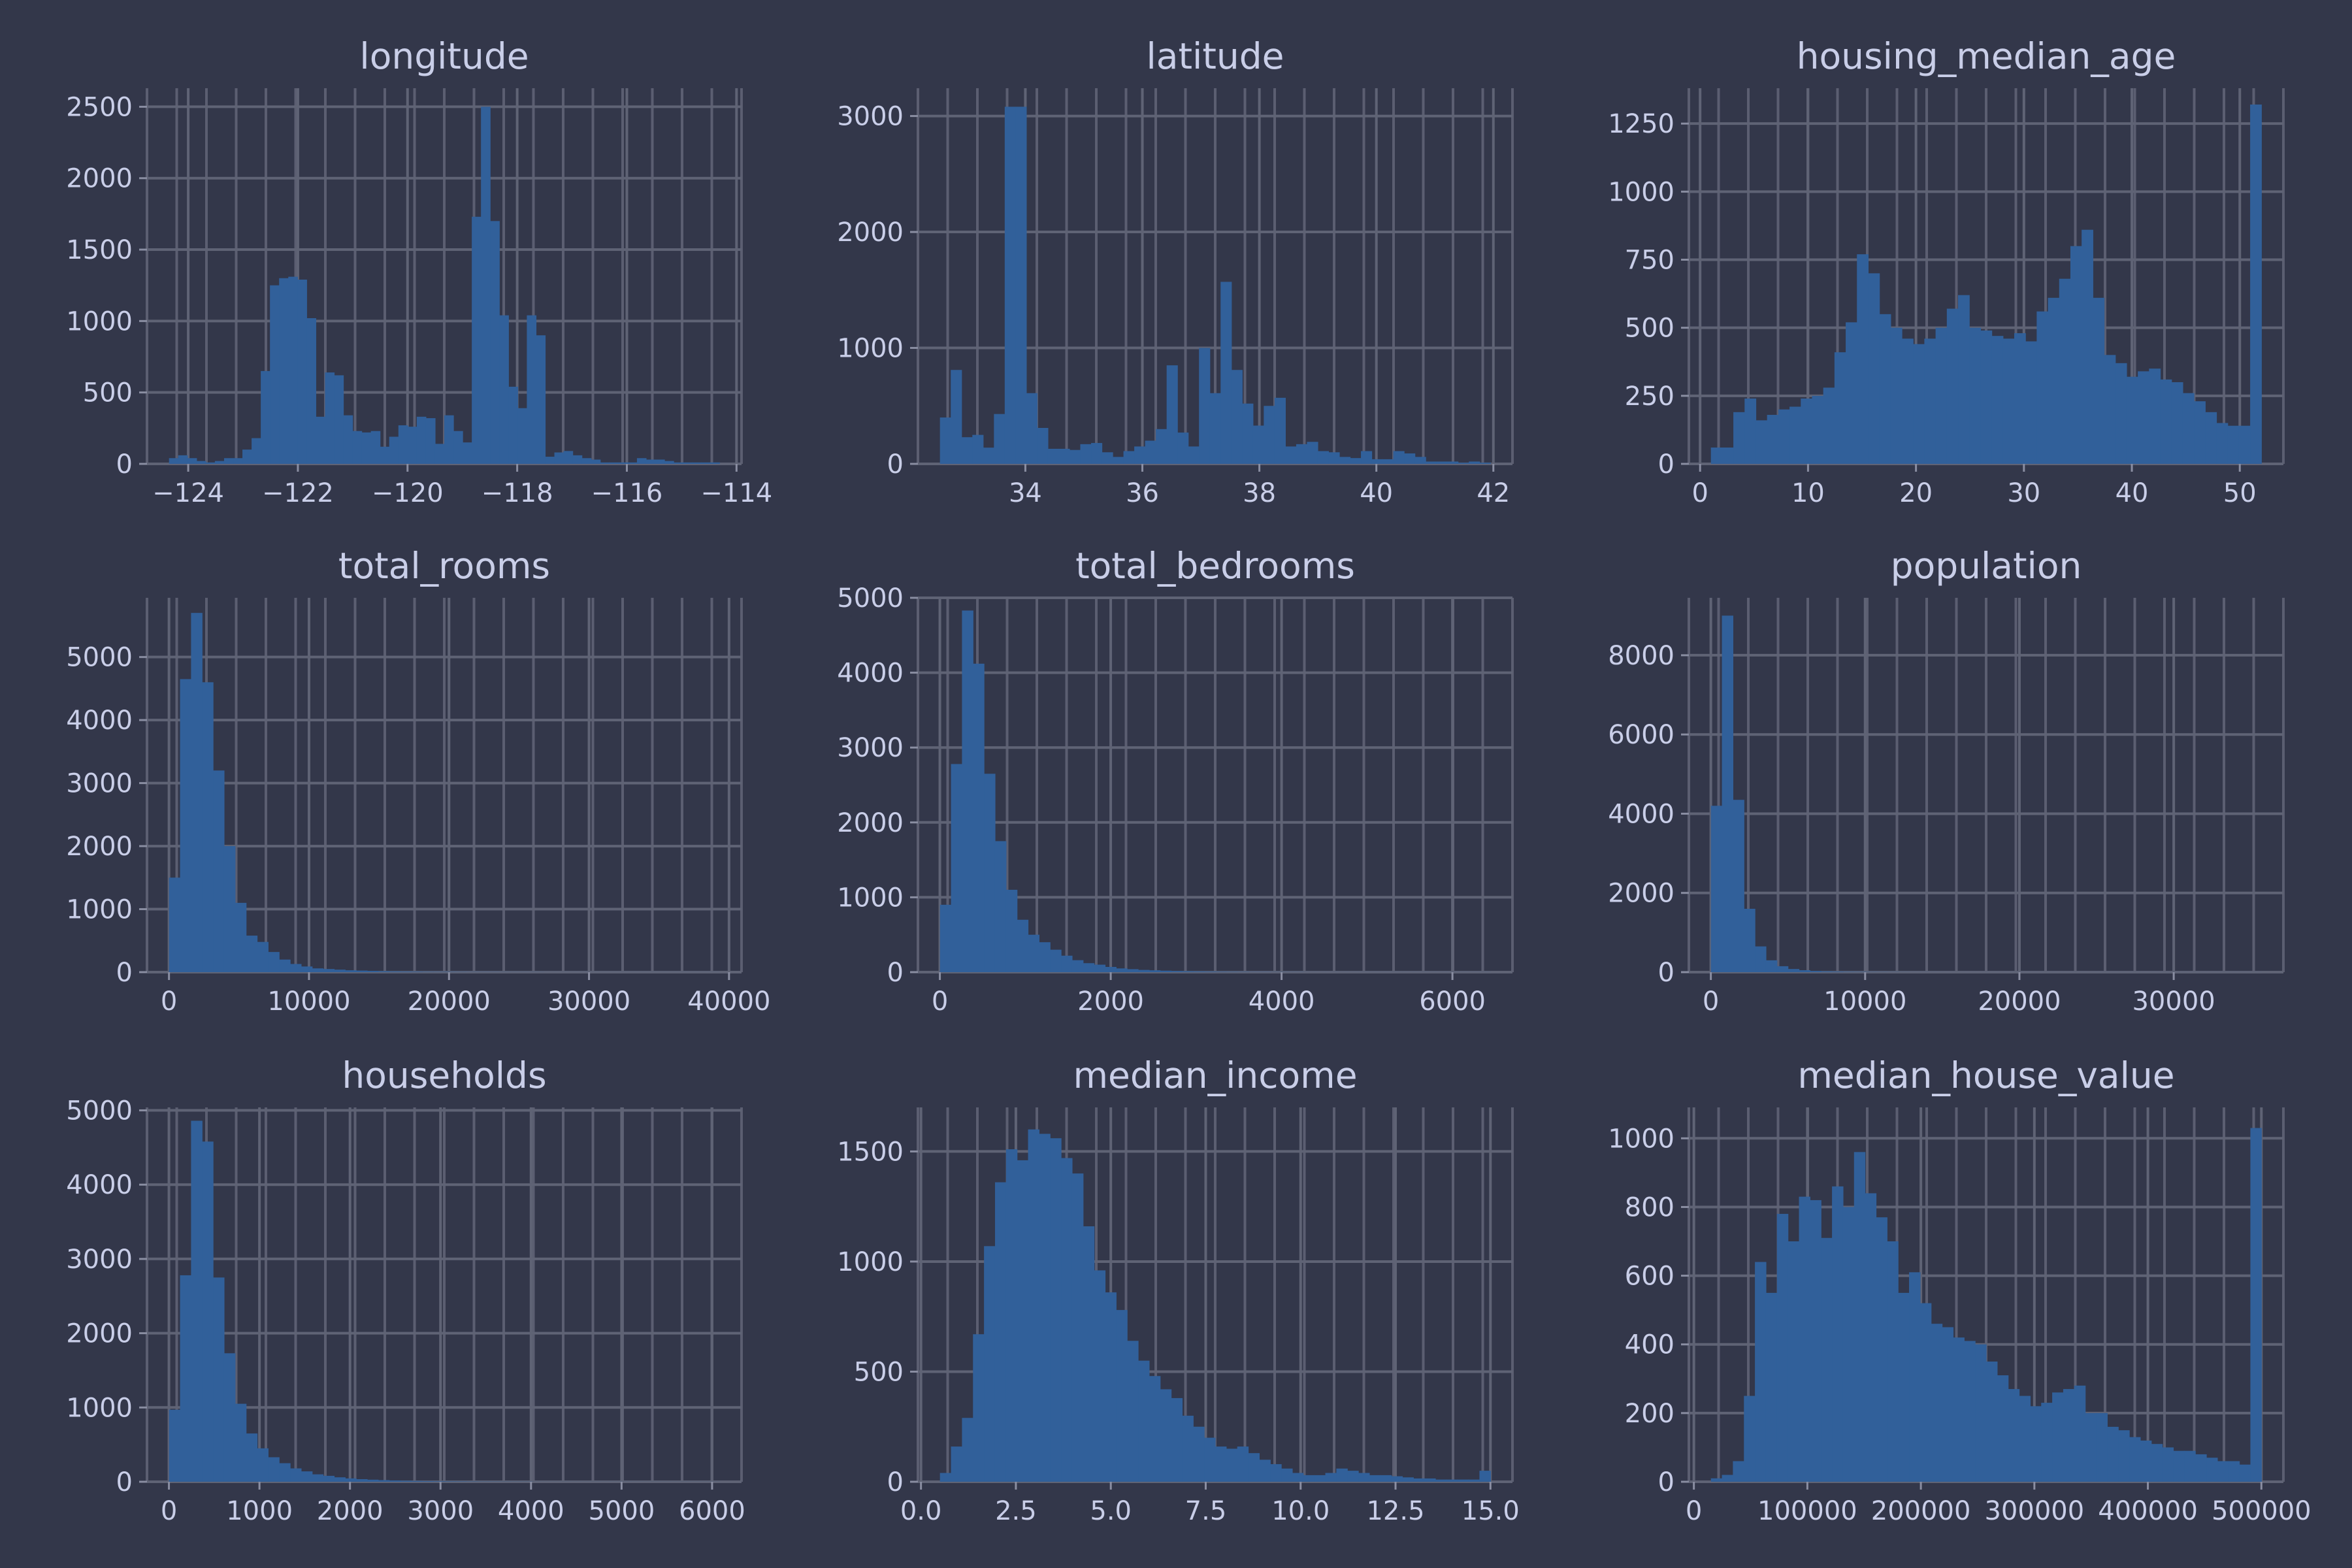 Image resolution: width=2352 pixels, height=1568 pixels. What do you see at coordinates (444, 285) in the screenshot?
I see `bars` at bounding box center [444, 285].